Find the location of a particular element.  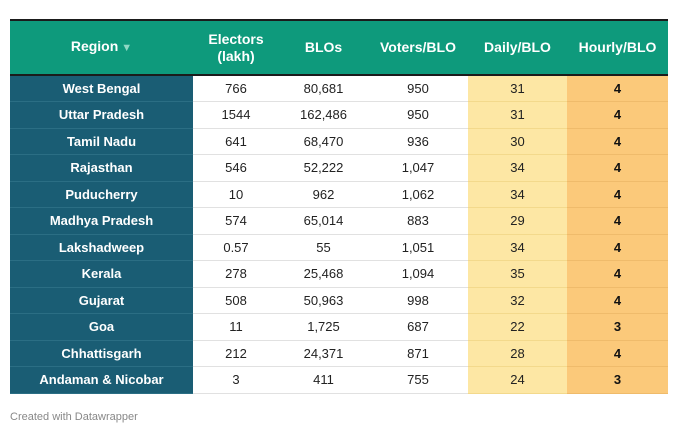

table-row: Uttar Pradesh 1544 162,486 950 31 4 is located at coordinates (339, 115).